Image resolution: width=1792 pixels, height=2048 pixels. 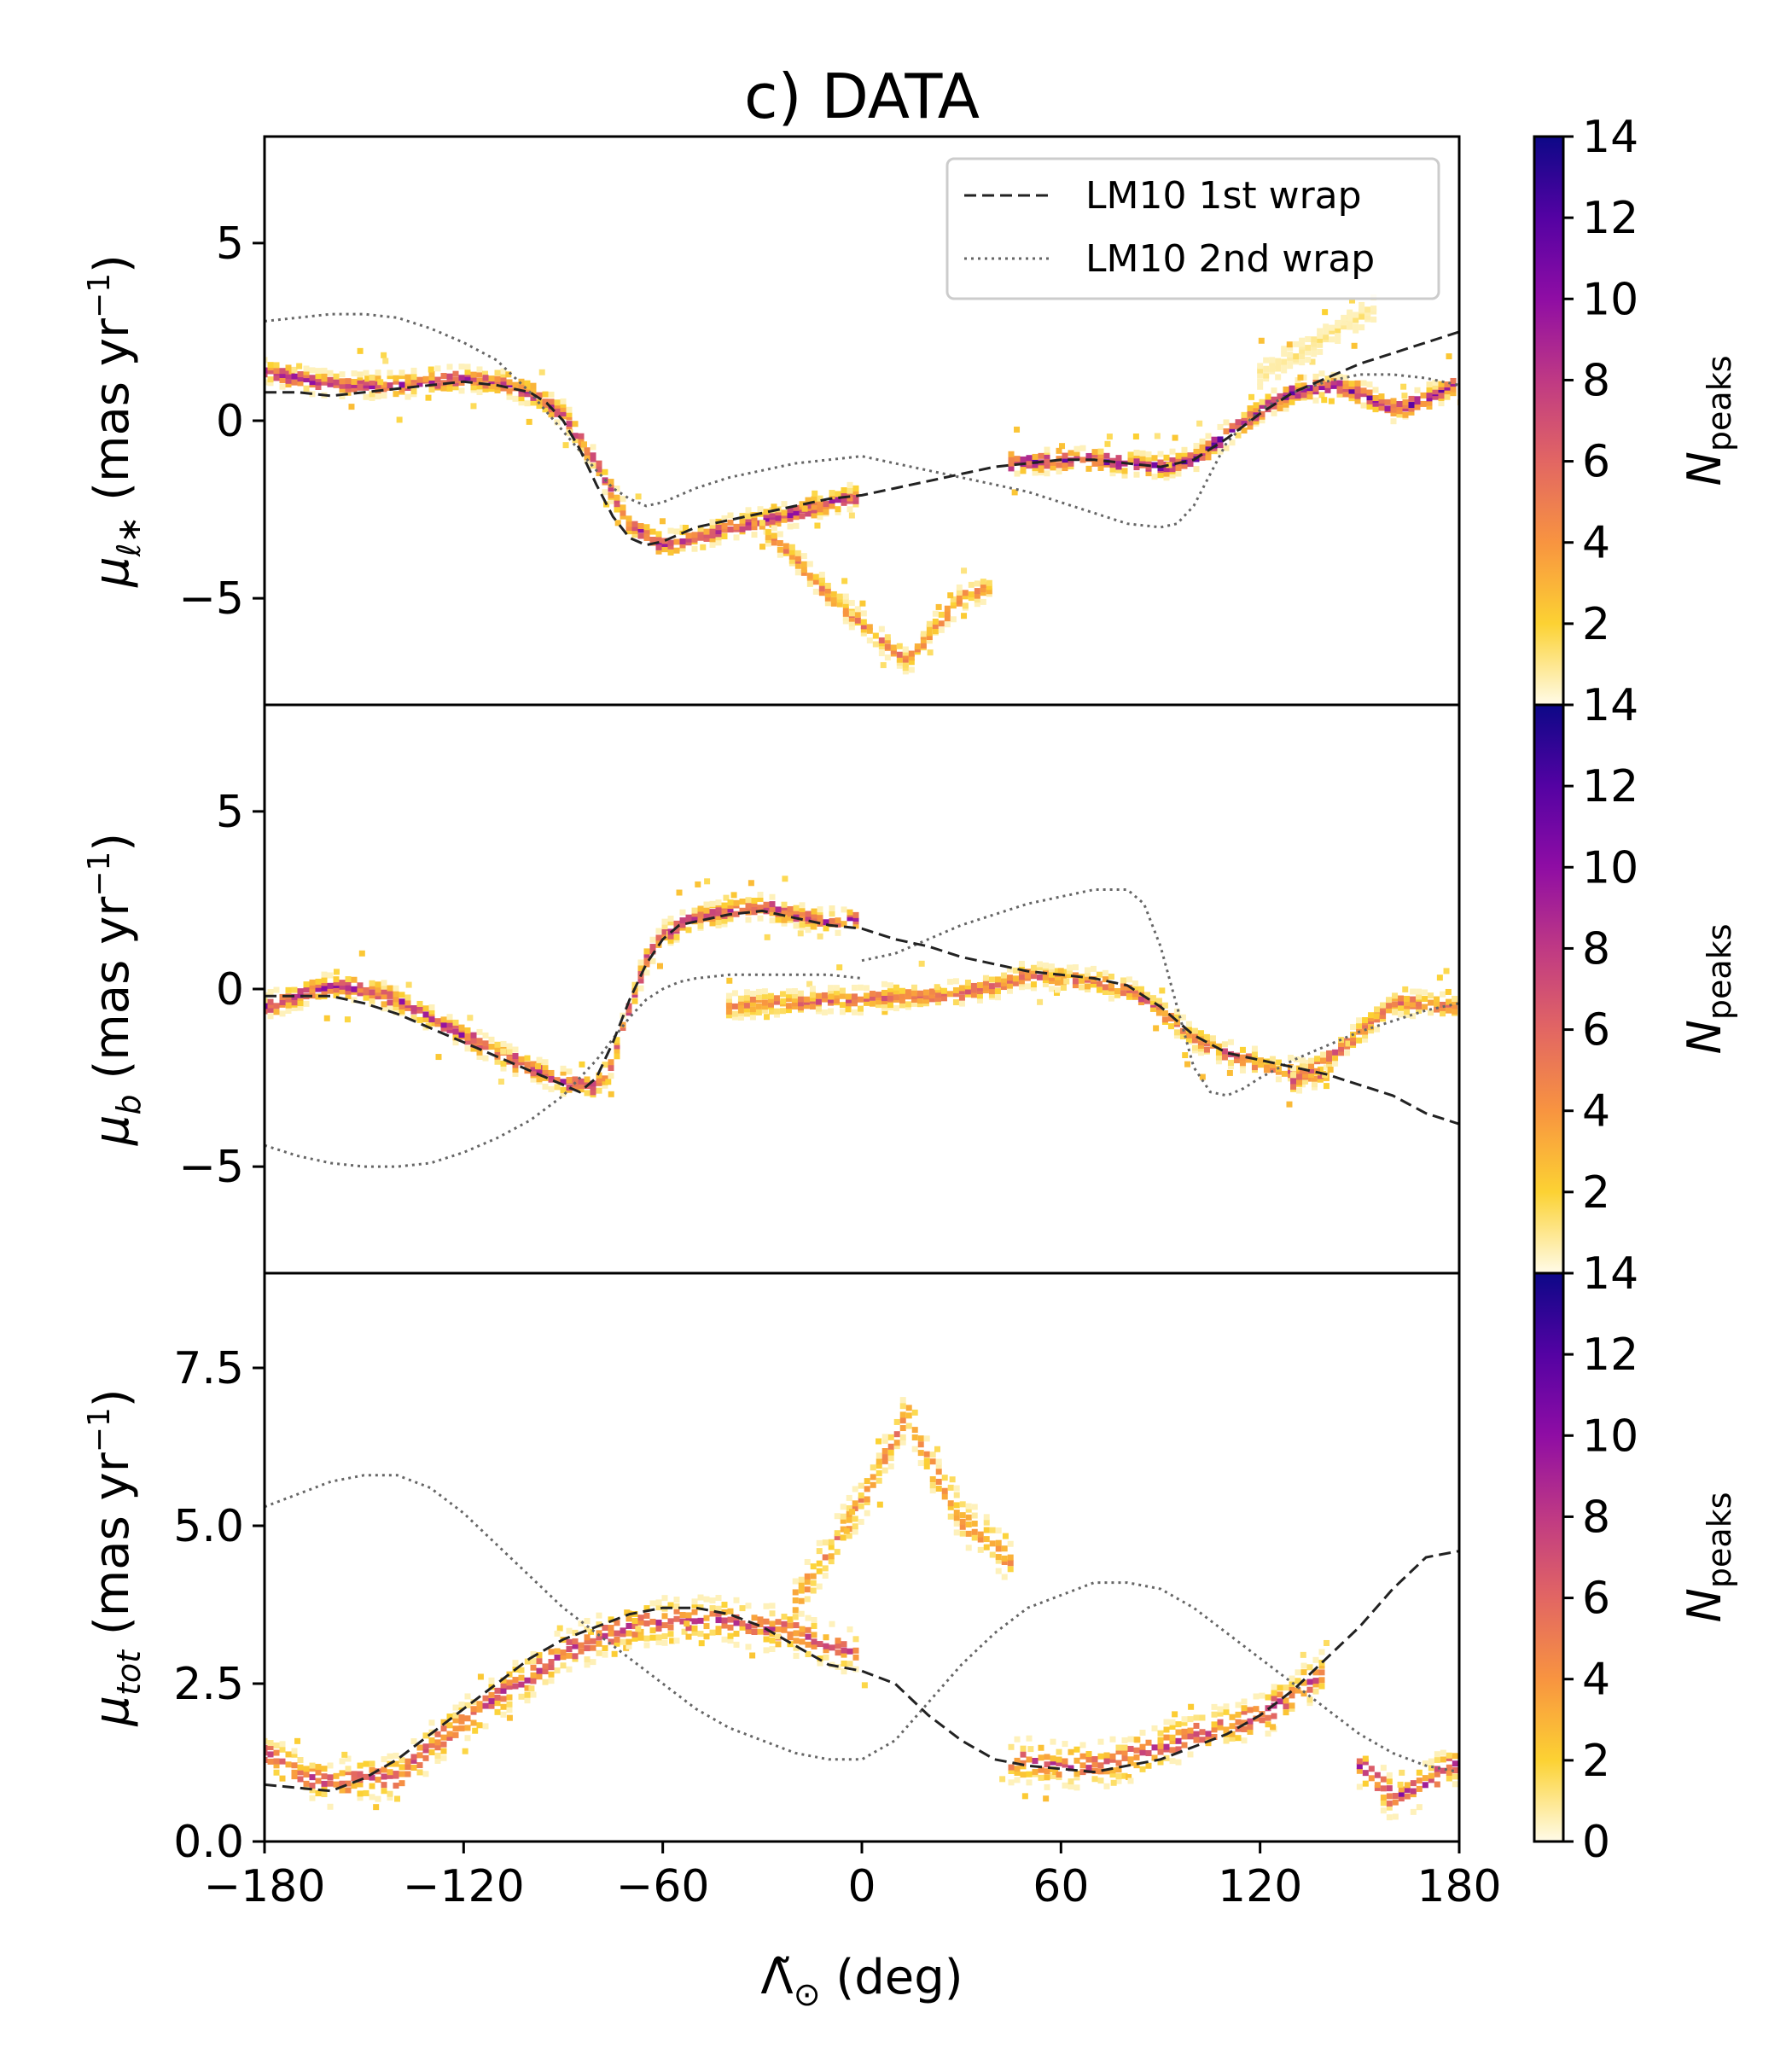 I want to click on x-tick-label: −120, so click(x=464, y=1887).